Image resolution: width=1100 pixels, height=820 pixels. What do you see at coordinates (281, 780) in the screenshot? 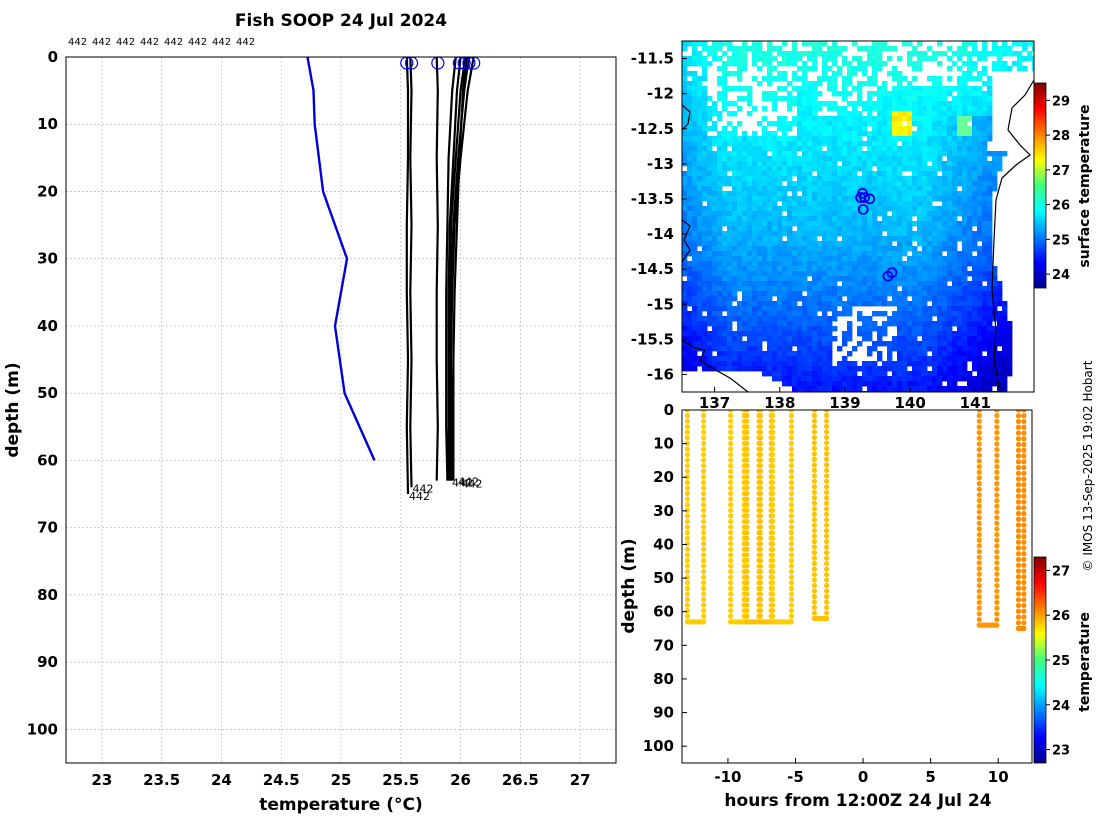
I see `x-tick-label: 24.5` at bounding box center [281, 780].